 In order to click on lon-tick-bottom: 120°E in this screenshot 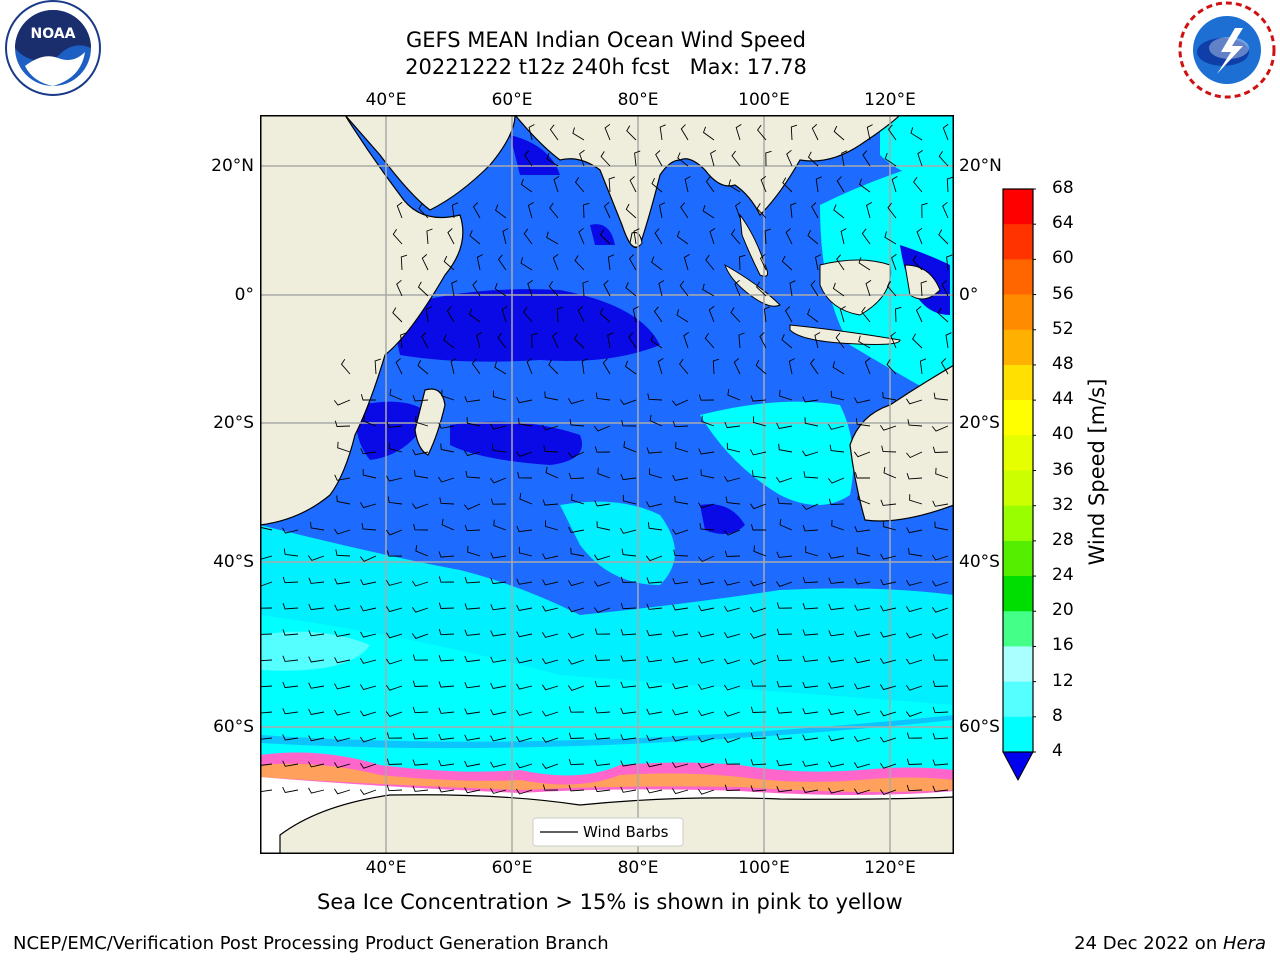, I will do `click(890, 868)`.